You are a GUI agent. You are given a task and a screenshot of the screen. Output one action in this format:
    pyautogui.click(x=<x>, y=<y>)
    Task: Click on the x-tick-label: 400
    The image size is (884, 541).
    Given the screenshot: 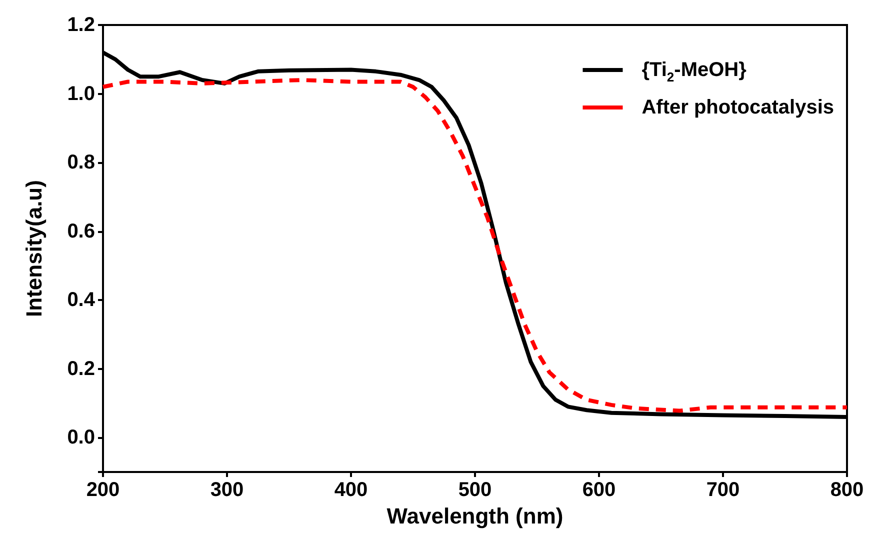 What is the action you would take?
    pyautogui.click(x=351, y=490)
    